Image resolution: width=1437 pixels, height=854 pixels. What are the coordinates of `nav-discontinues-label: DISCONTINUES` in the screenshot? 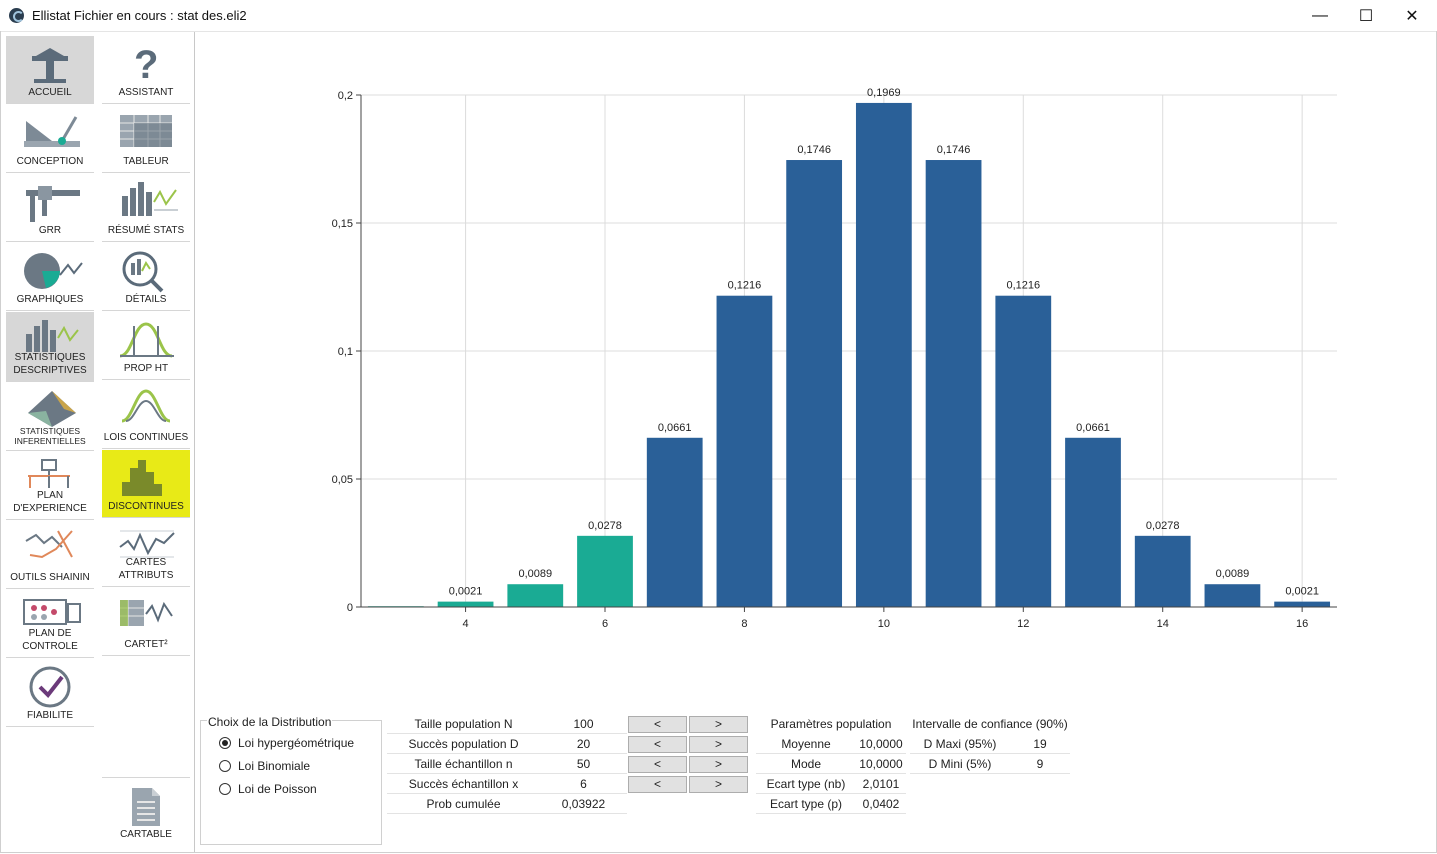 It's located at (146, 506).